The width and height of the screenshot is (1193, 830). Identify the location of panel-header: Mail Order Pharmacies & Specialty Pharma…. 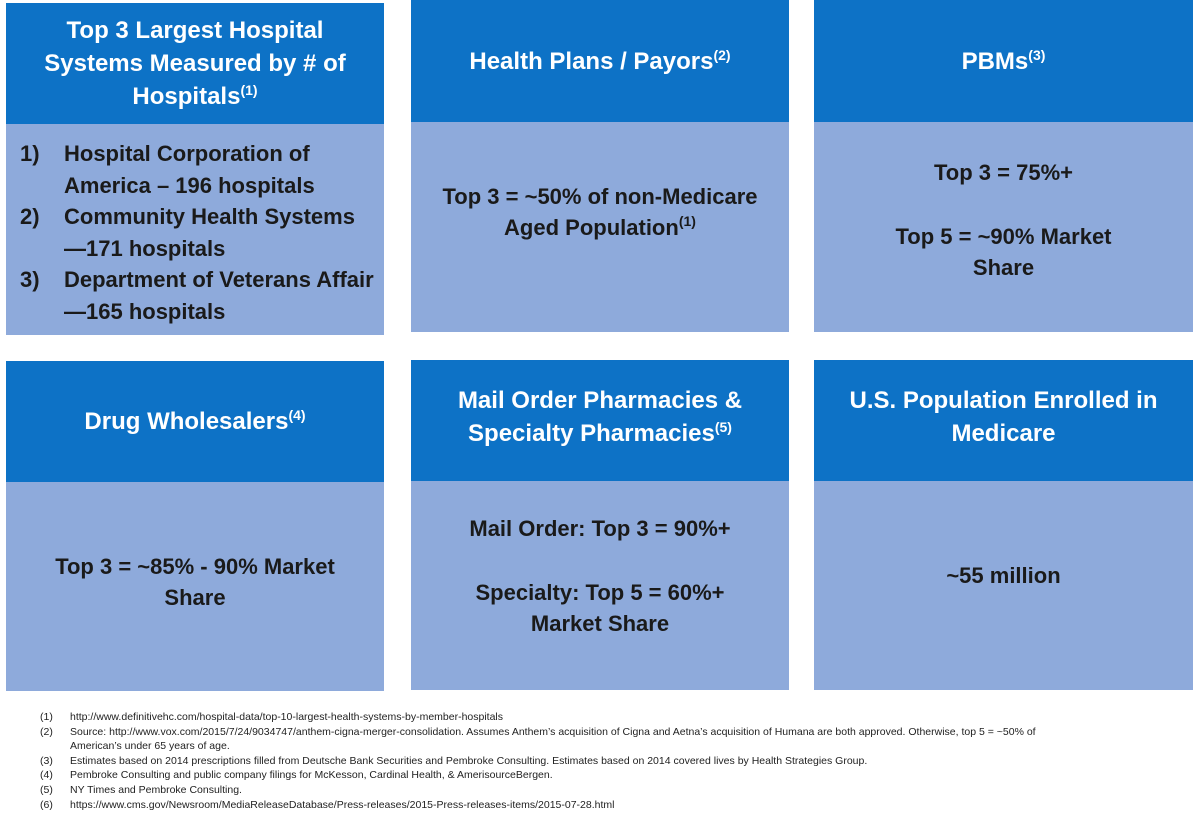
(600, 420).